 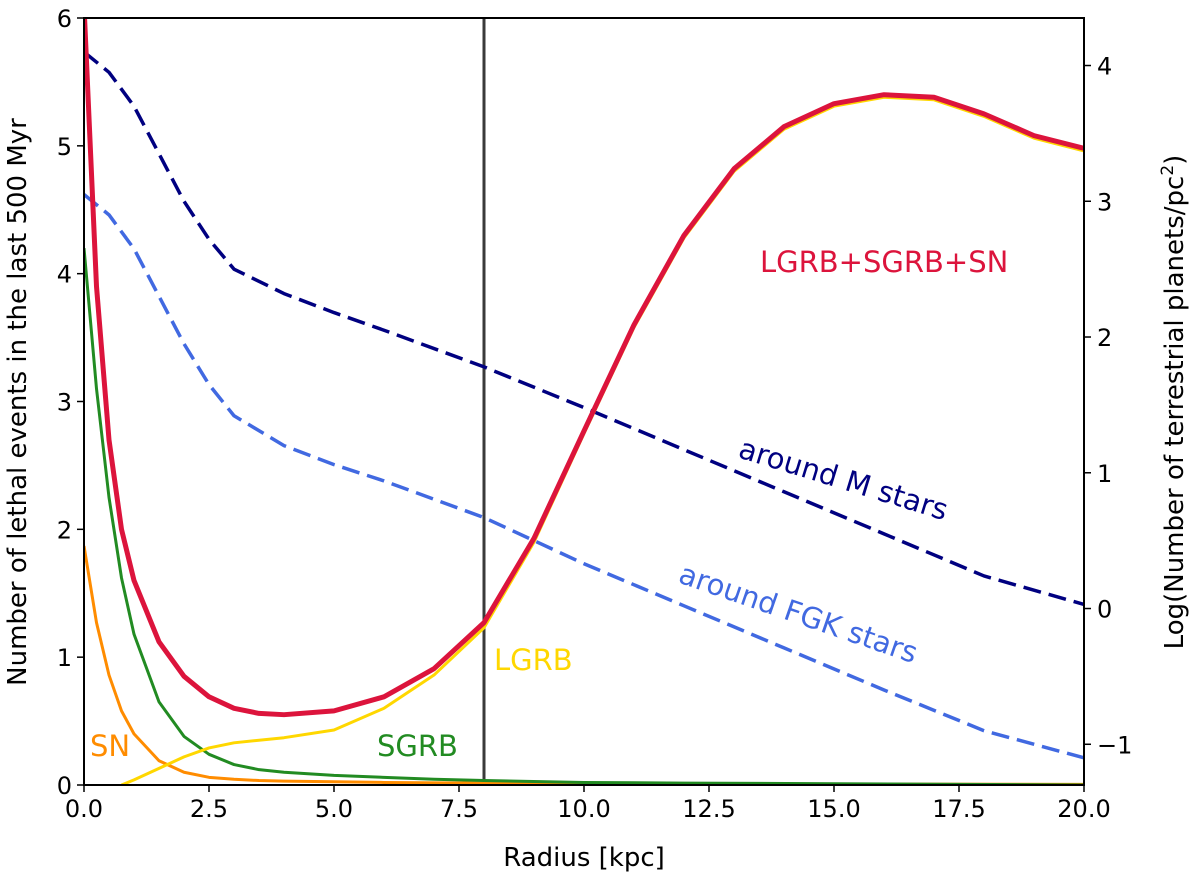 What do you see at coordinates (64, 786) in the screenshot?
I see `y-left-tick-label: 0` at bounding box center [64, 786].